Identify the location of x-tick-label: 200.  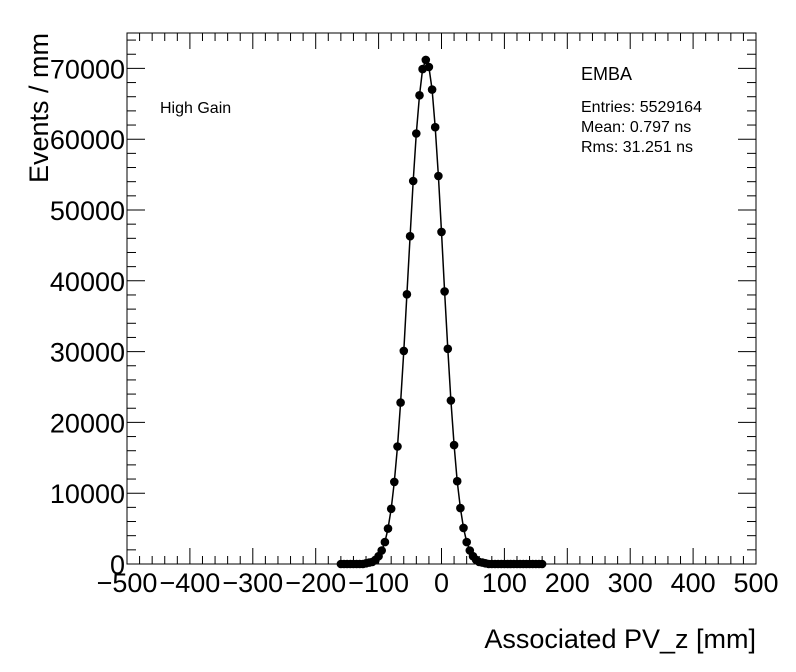
(567, 583).